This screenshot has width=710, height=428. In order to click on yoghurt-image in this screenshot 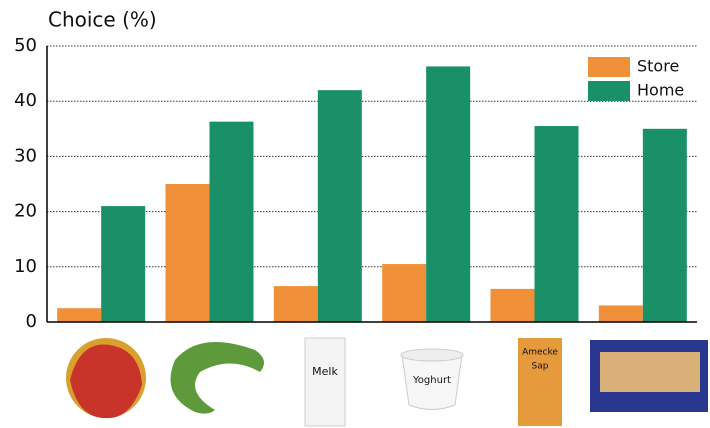, I will do `click(432, 382)`.